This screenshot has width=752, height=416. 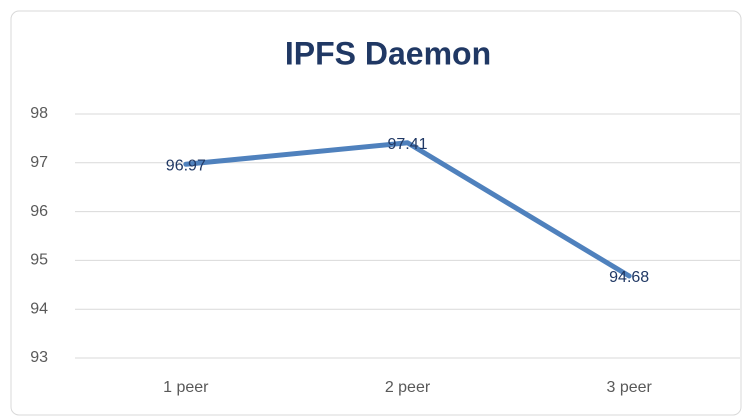 I want to click on y-tick-label: 95, so click(x=39, y=260).